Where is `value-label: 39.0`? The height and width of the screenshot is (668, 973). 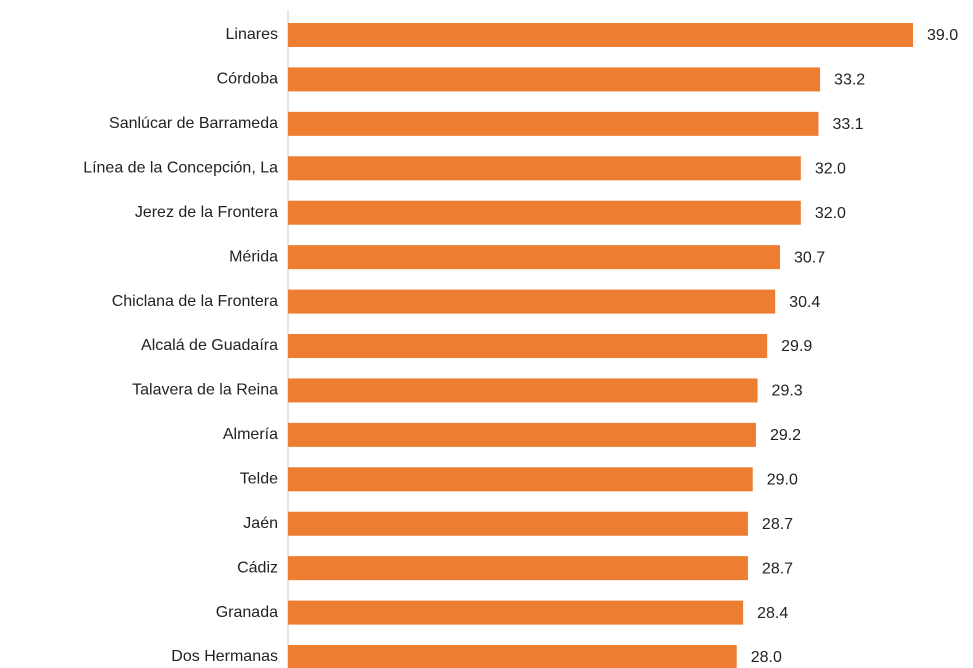
value-label: 39.0 is located at coordinates (942, 35).